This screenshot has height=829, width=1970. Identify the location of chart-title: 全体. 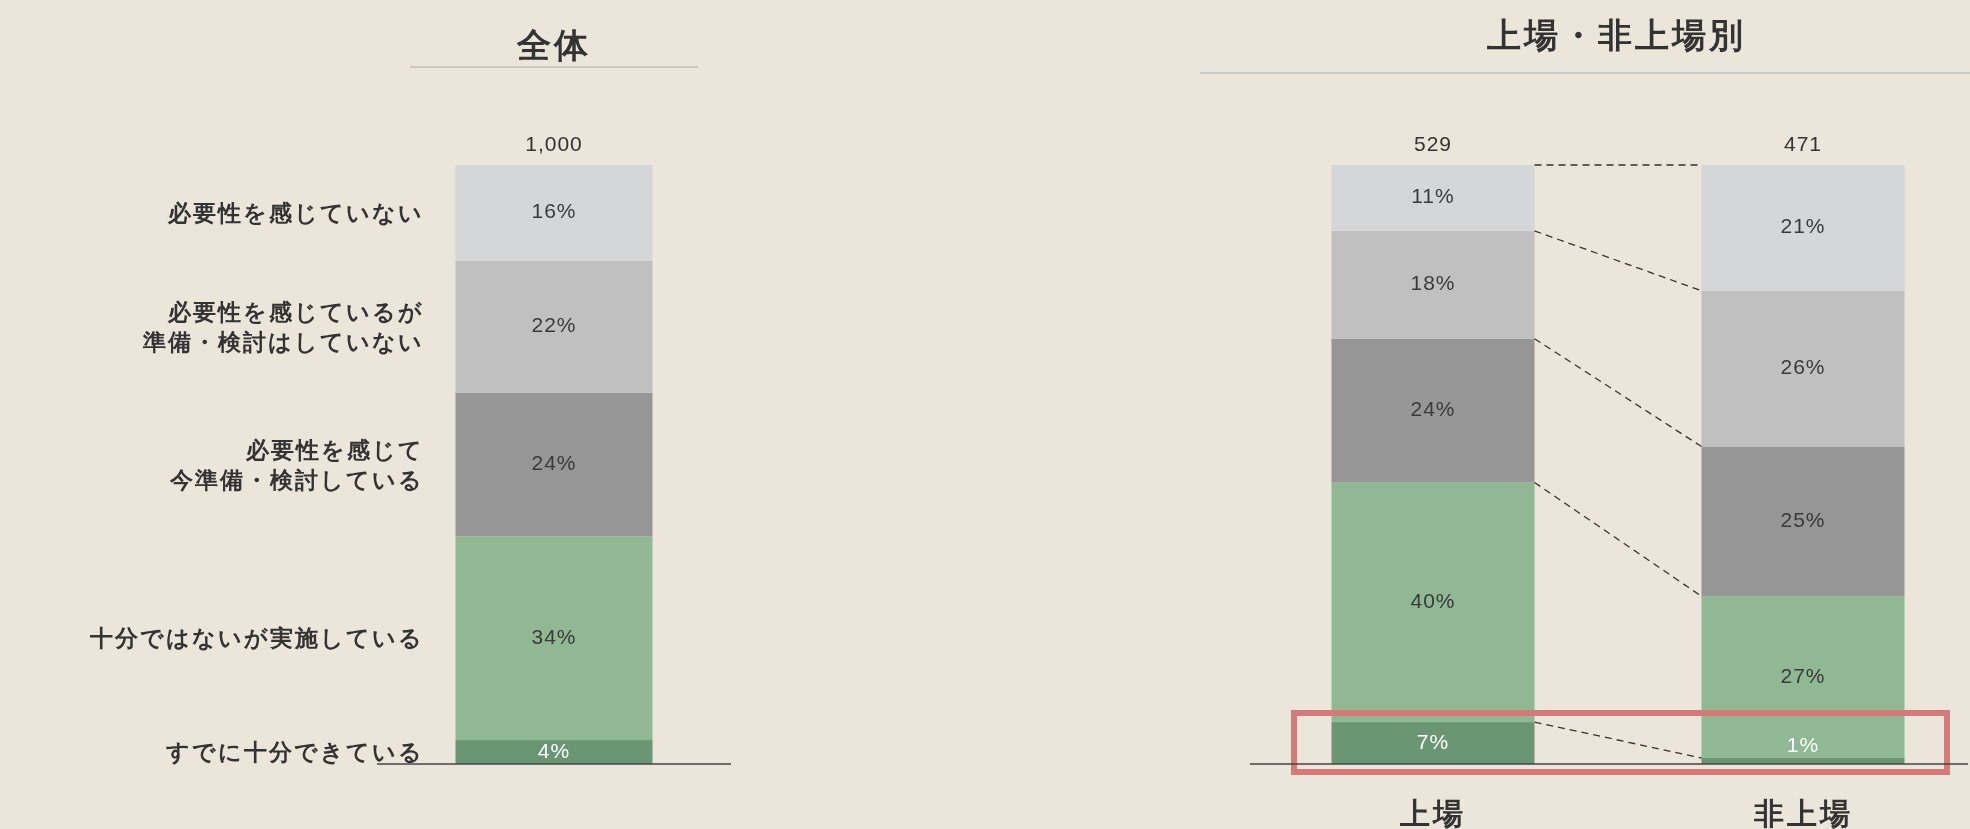
(553, 44).